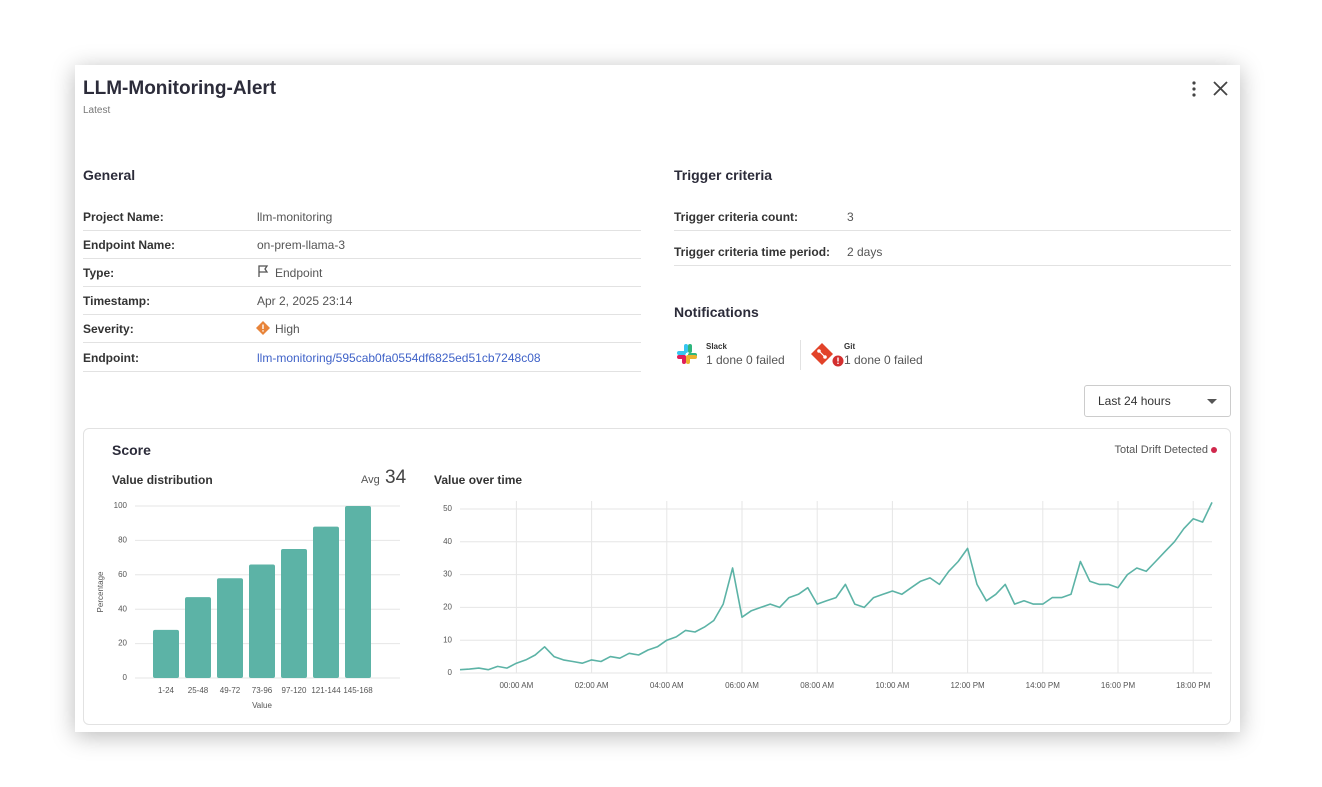  I want to click on divider, so click(800, 355).